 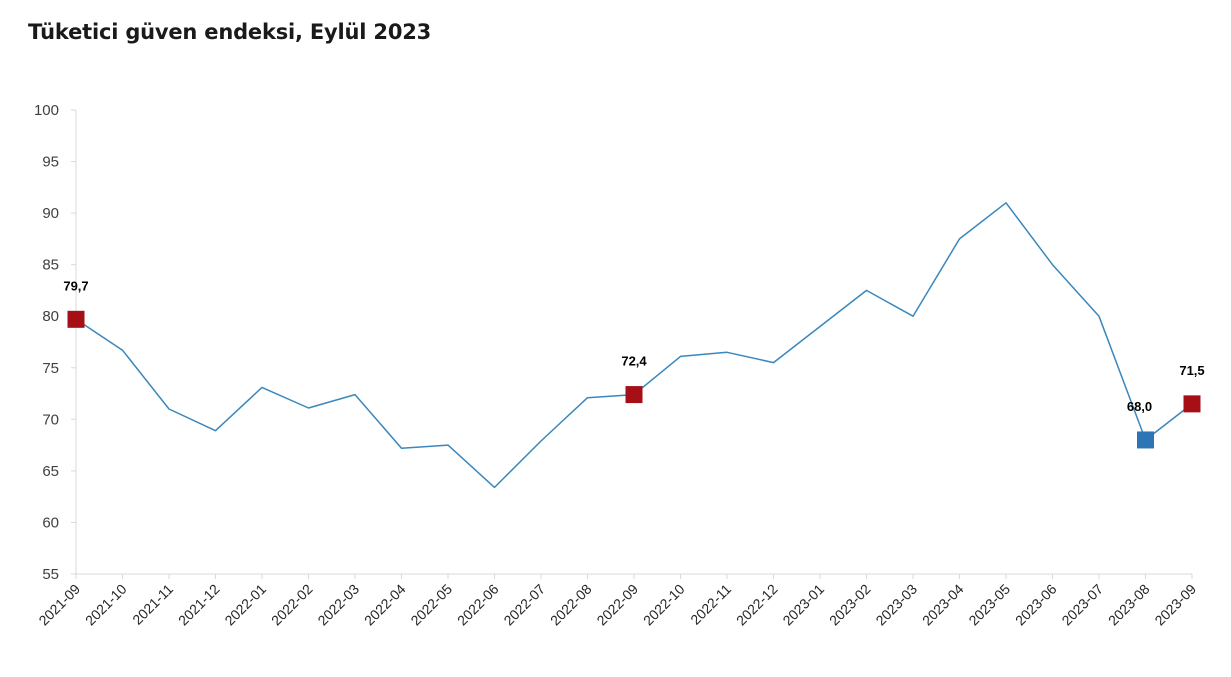 I want to click on x-tick-label: 2022-02, so click(x=292, y=605).